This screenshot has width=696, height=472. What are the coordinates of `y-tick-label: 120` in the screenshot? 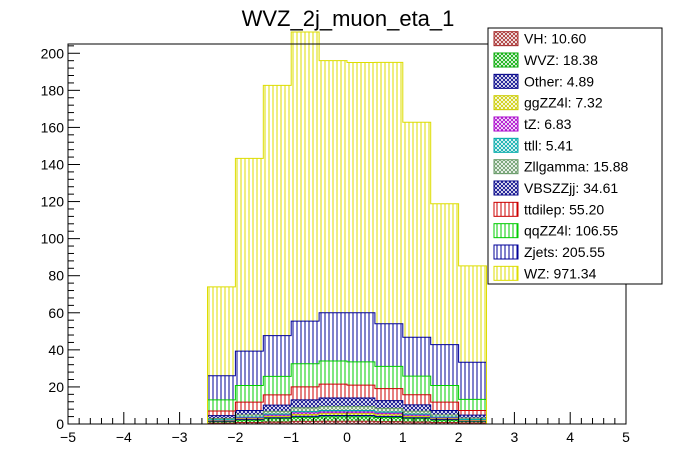 It's located at (53, 202).